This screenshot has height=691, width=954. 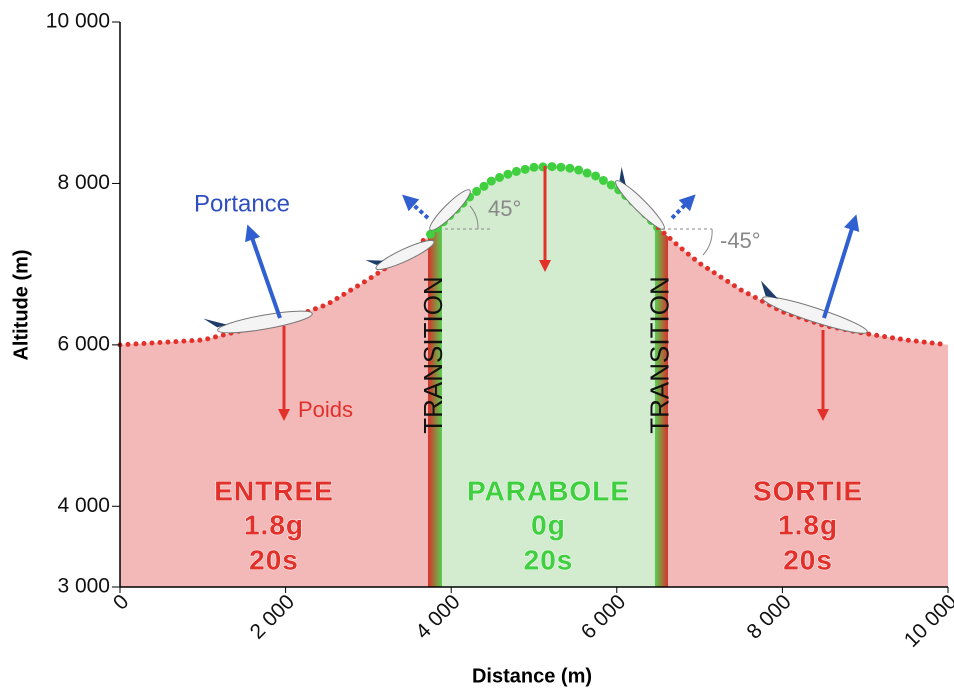 I want to click on x-tick-label: 4 000, so click(x=437, y=616).